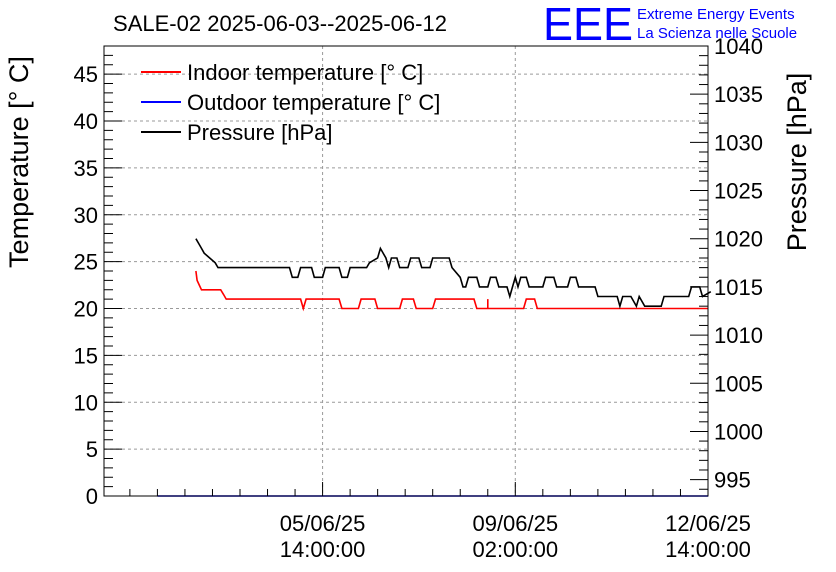  Describe the element at coordinates (92, 496) in the screenshot. I see `y-tick-label: 0` at that location.